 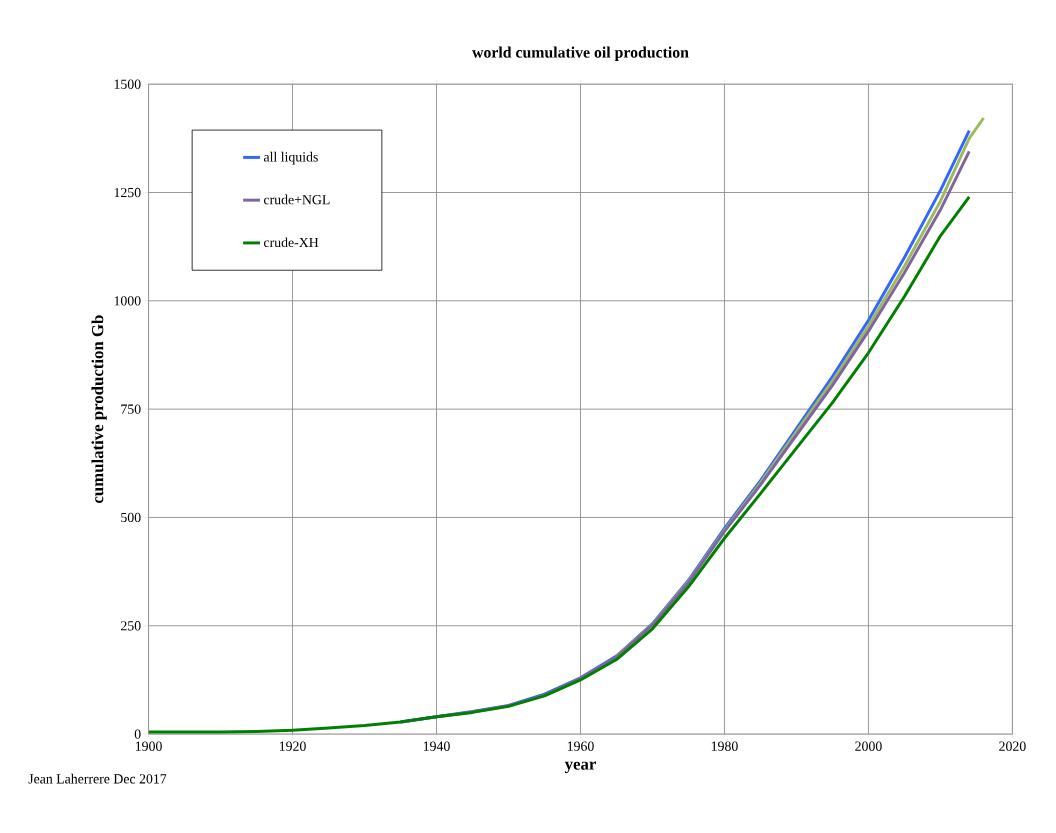 What do you see at coordinates (131, 409) in the screenshot?
I see `y-tick-label: 750` at bounding box center [131, 409].